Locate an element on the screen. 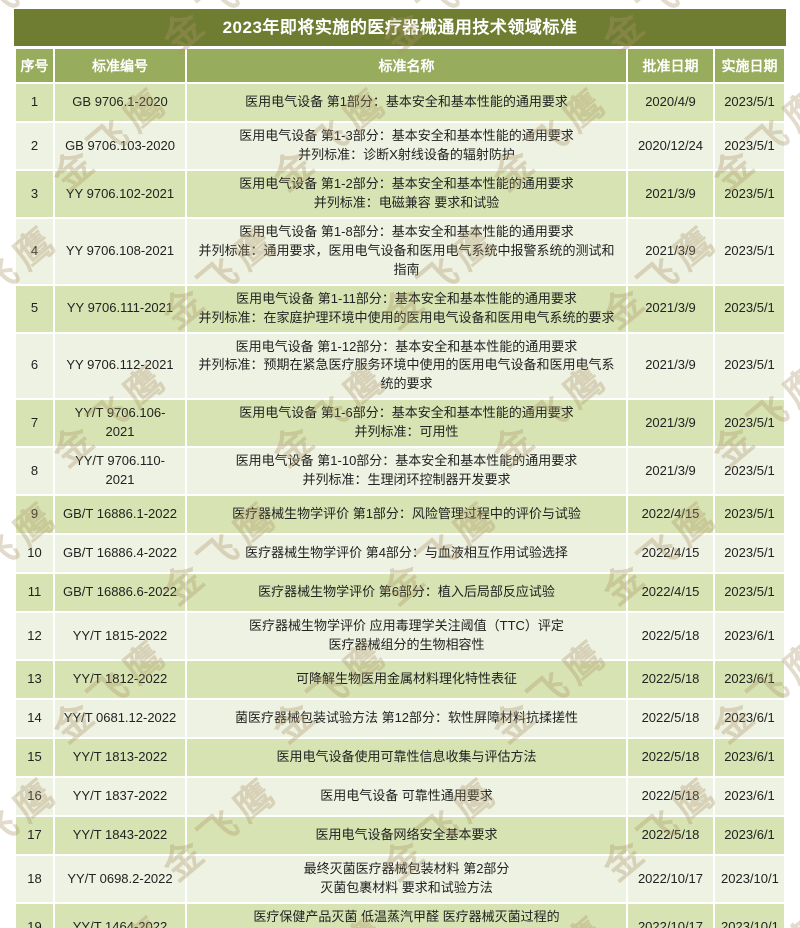 This screenshot has height=928, width=800. name-cell: 医用电气设备使用可靠性信息收集与评估方法 is located at coordinates (406, 758).